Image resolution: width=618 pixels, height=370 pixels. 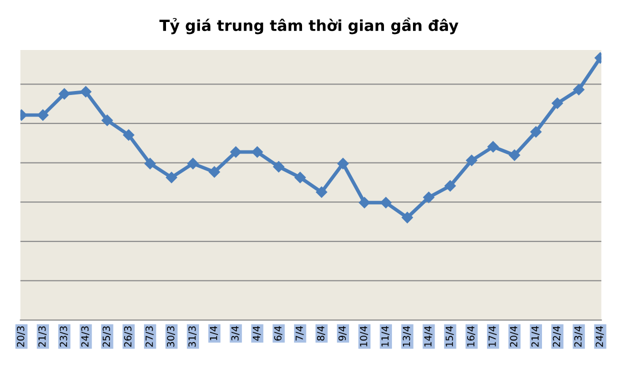 I want to click on x-tick-label: 17/4, so click(x=492, y=336).